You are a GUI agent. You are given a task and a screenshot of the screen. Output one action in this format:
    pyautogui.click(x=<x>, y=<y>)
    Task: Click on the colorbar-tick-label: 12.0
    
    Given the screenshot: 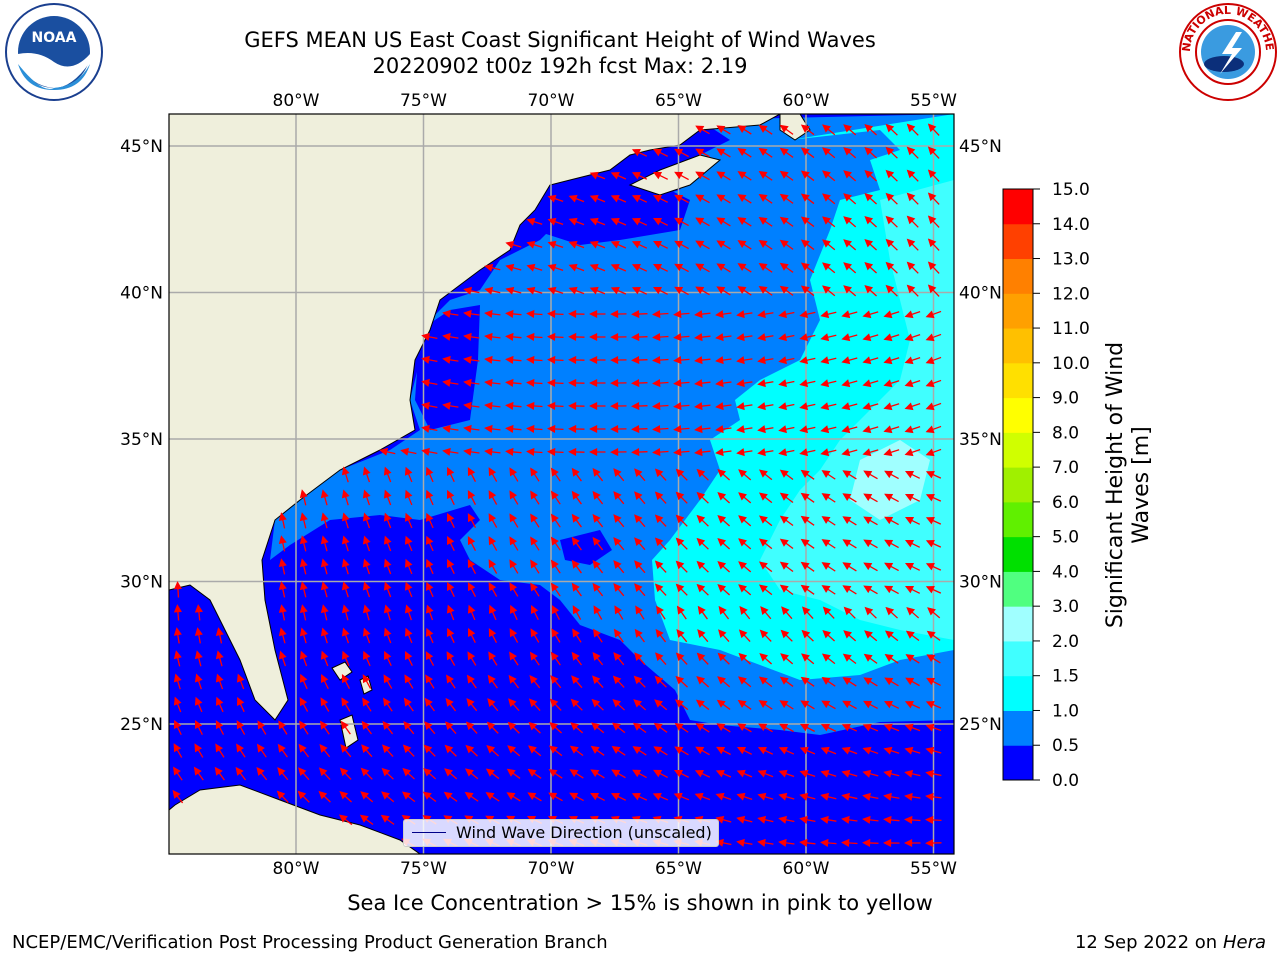 What is the action you would take?
    pyautogui.click(x=1071, y=294)
    